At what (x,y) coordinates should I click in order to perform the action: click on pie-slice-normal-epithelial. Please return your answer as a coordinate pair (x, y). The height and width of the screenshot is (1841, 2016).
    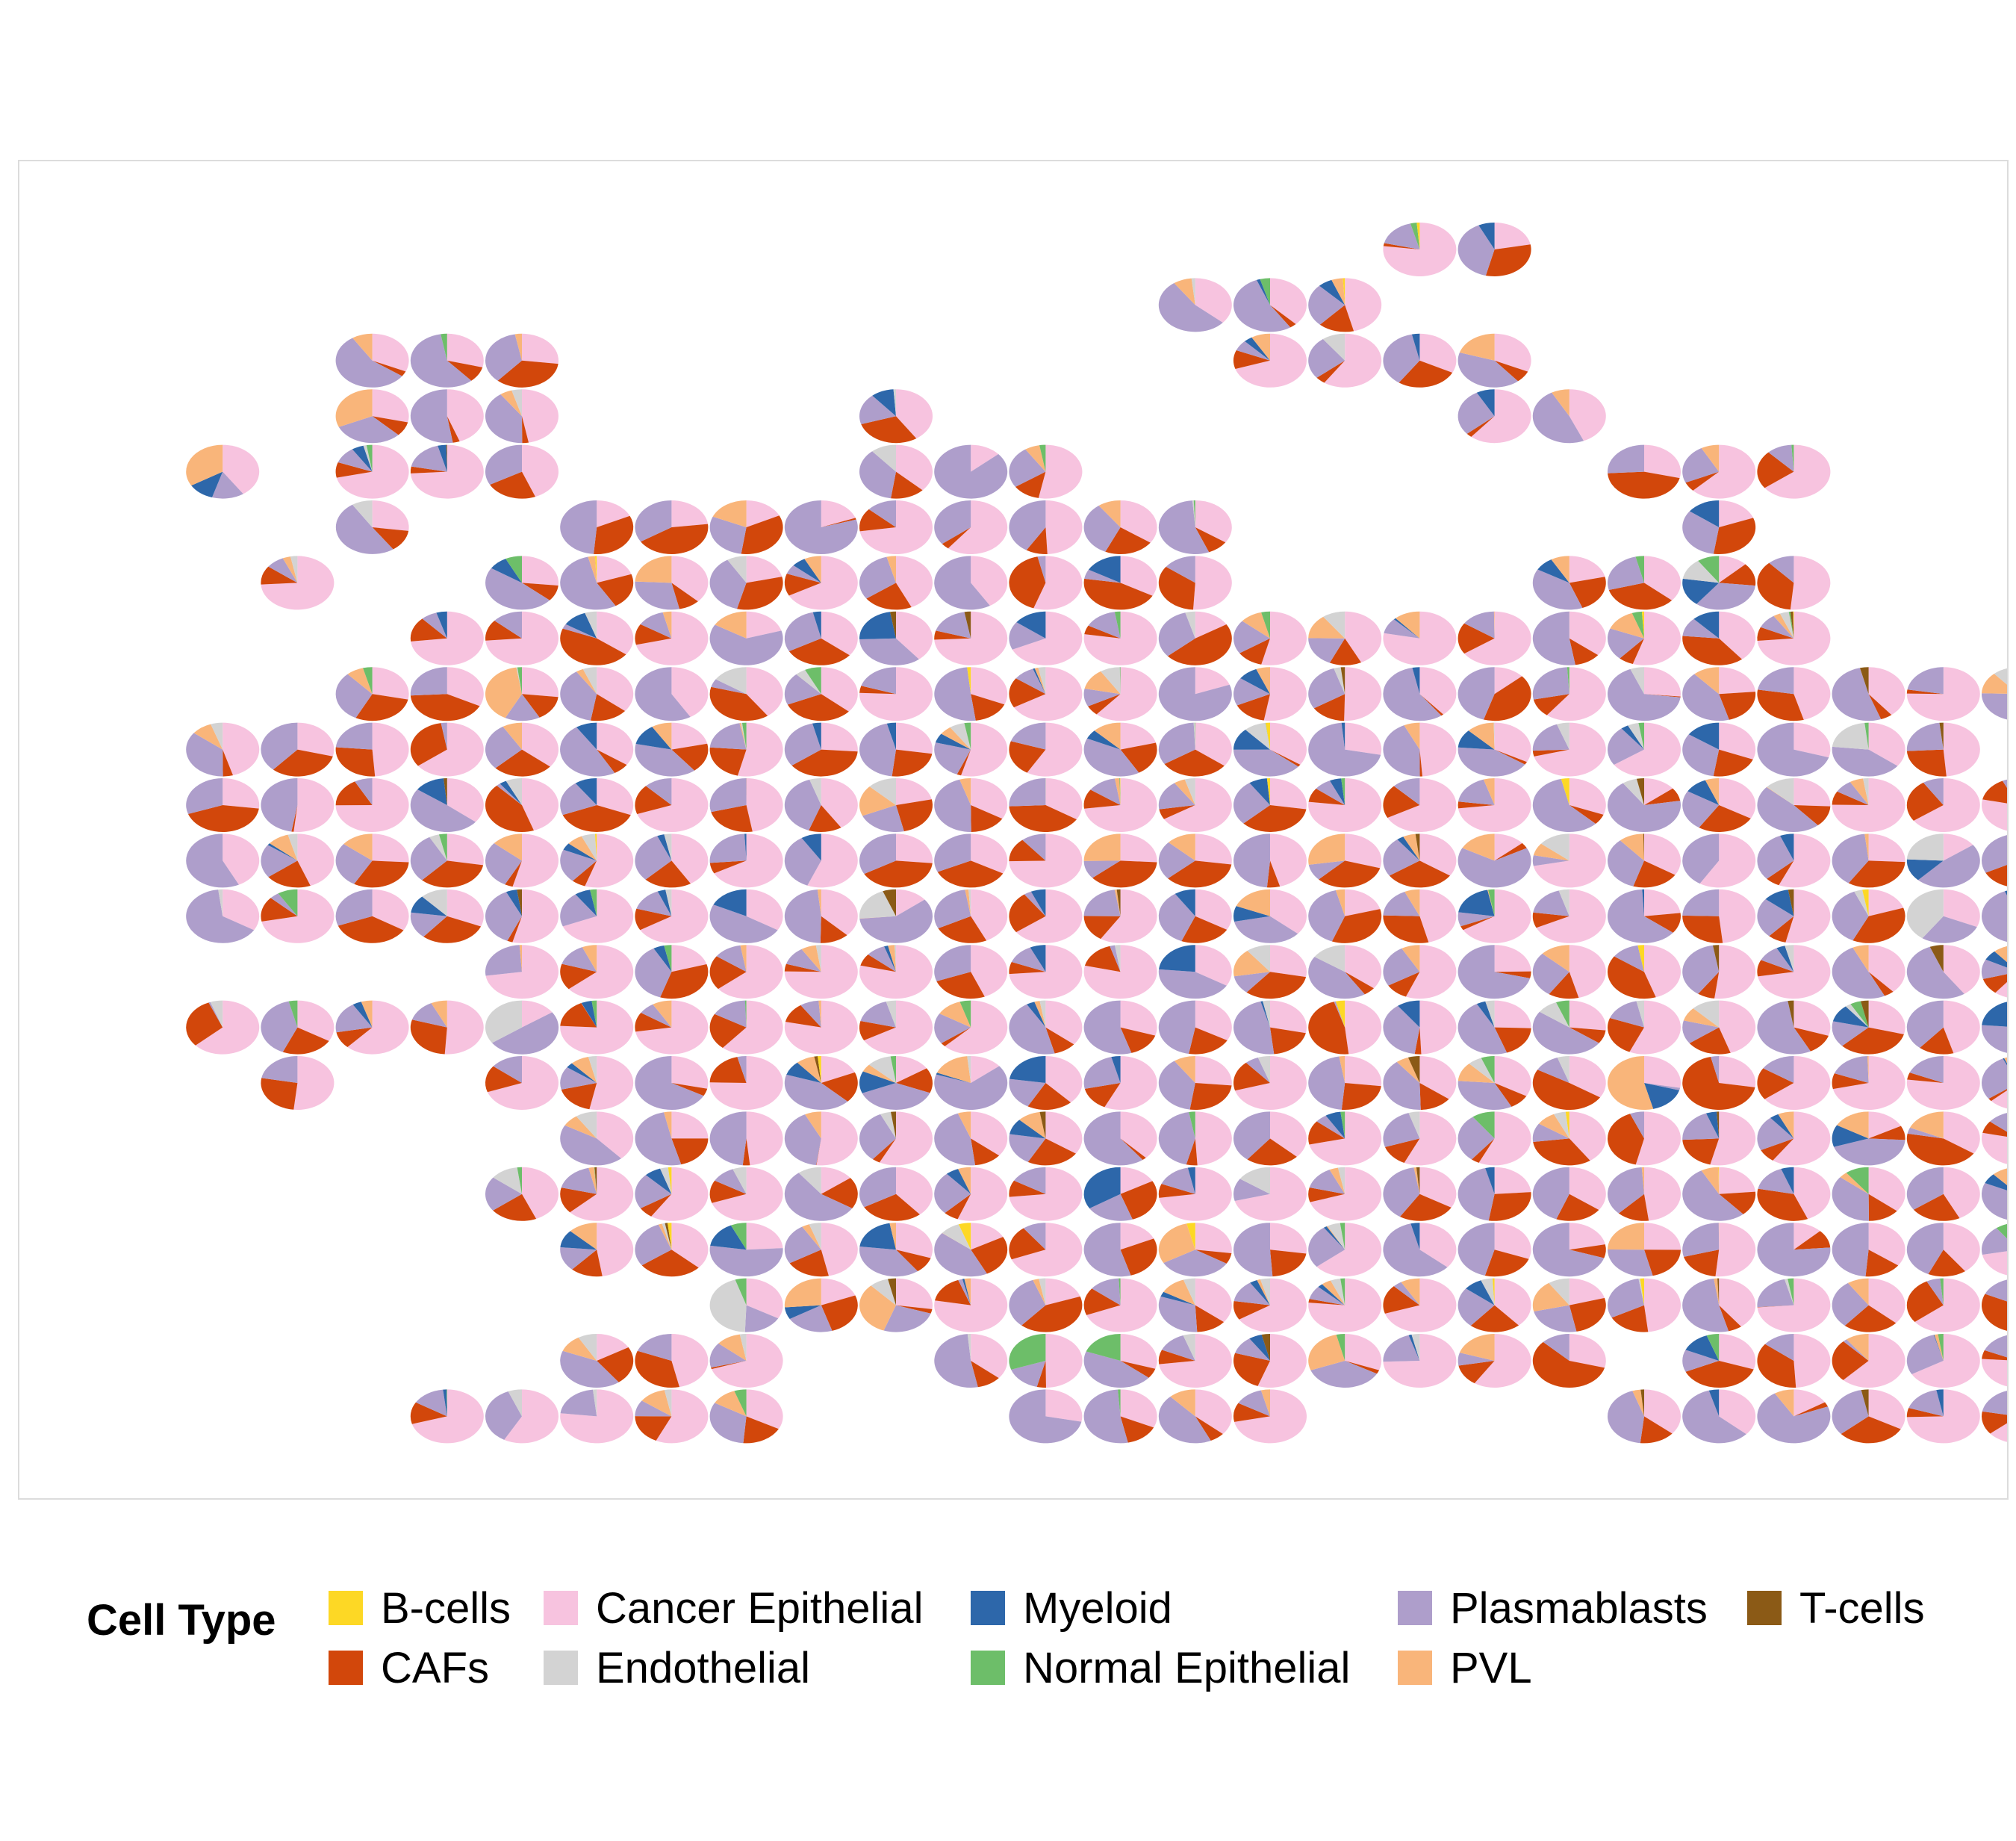
    Looking at the image, I should click on (2001, 1231).